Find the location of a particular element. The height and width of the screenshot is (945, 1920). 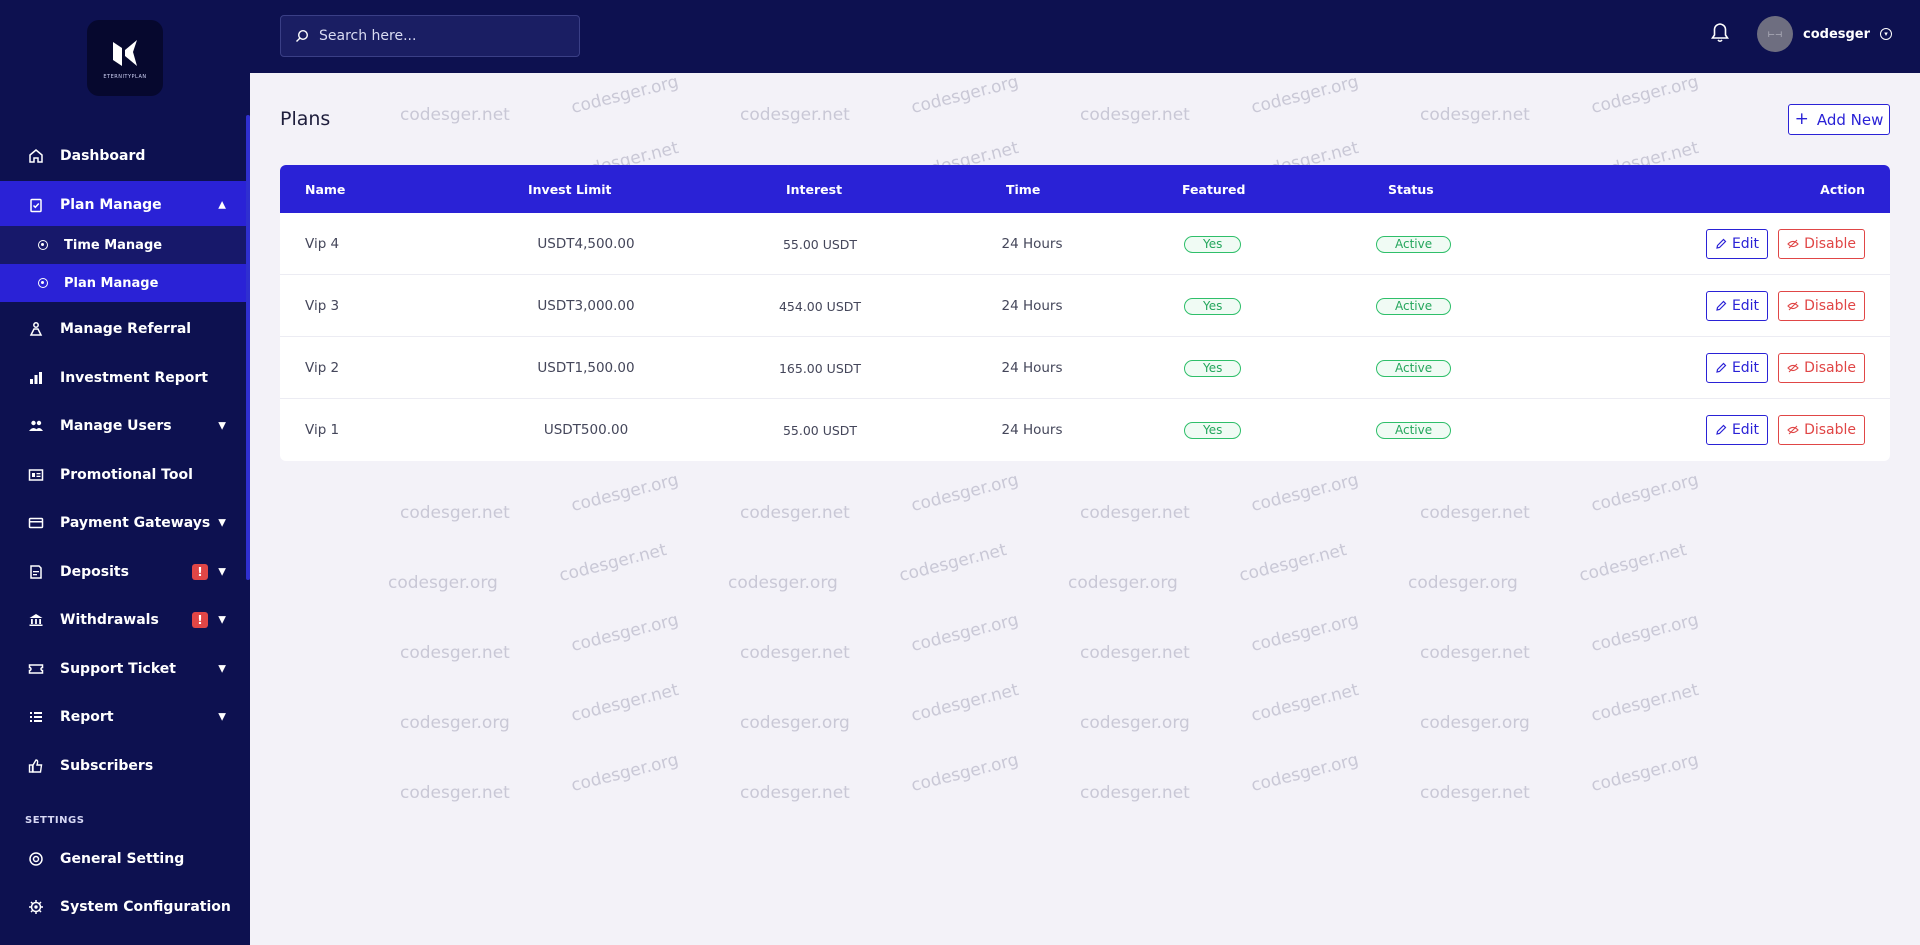

chevron-up-icon: ▲ is located at coordinates (222, 205).